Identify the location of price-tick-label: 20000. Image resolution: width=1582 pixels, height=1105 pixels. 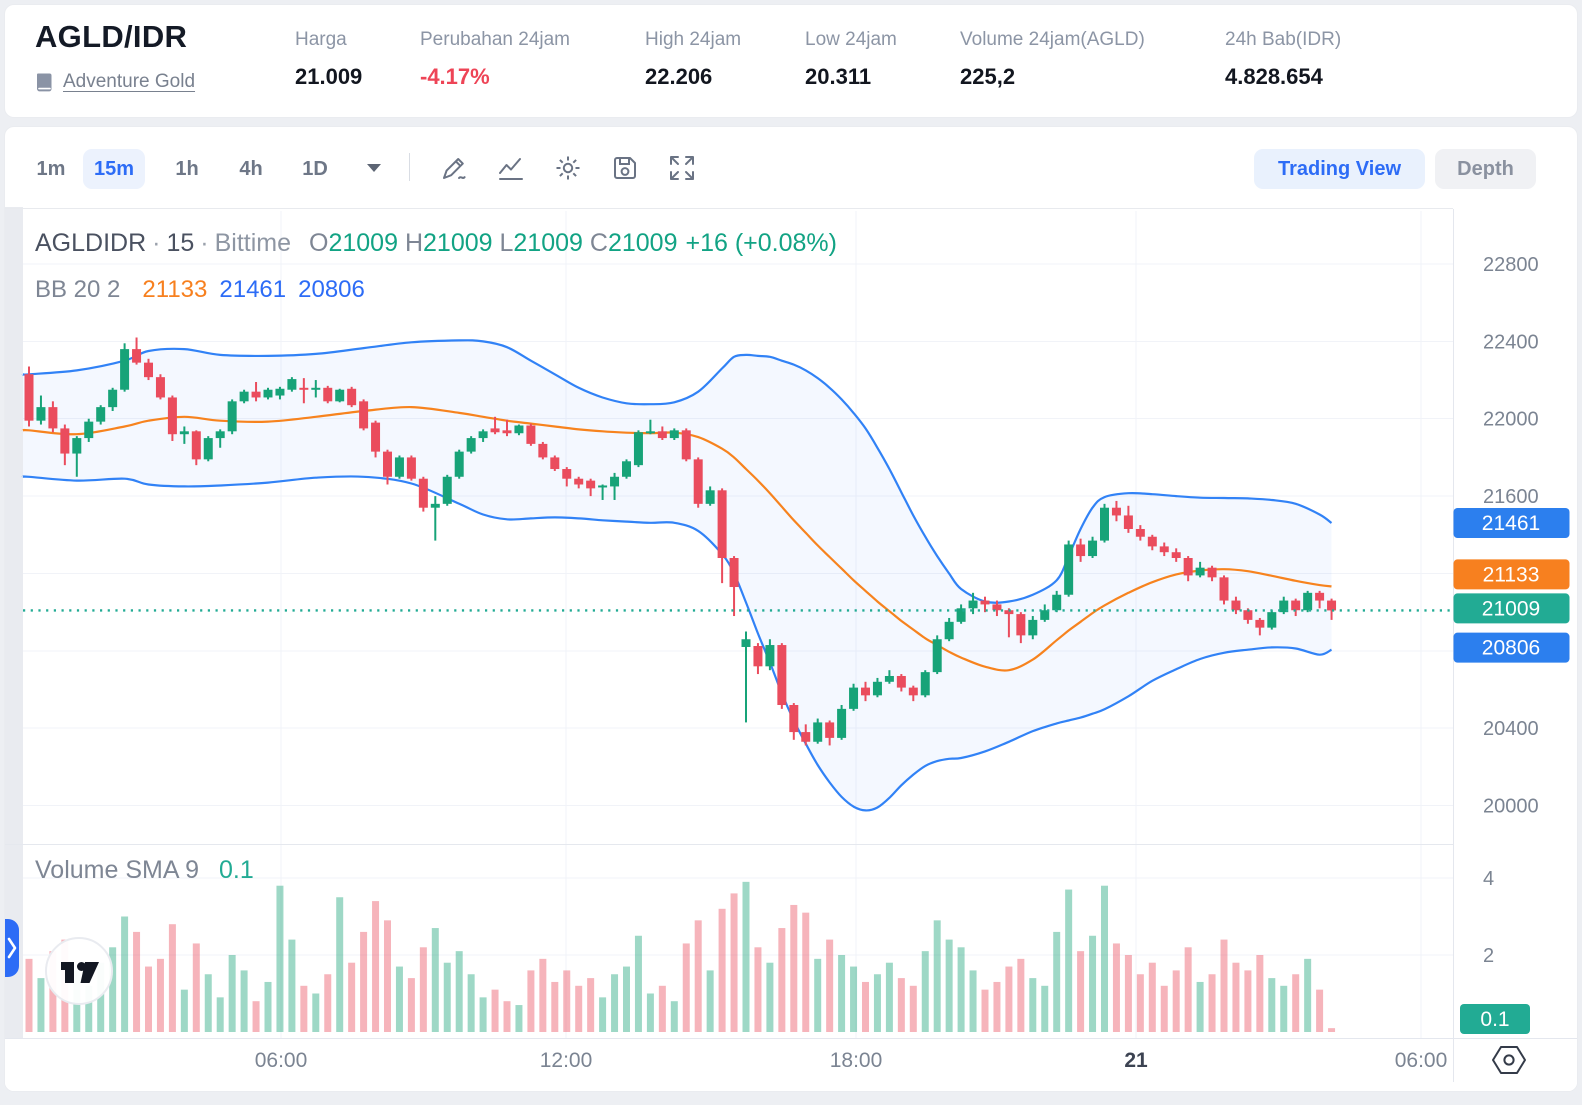
(1511, 807).